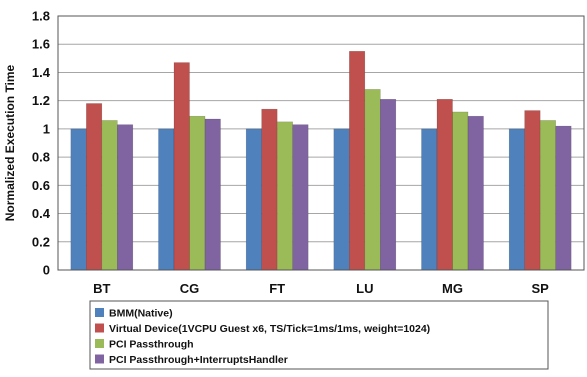 Image resolution: width=587 pixels, height=377 pixels. Describe the element at coordinates (41, 185) in the screenshot. I see `y-tick-label: 0.6` at that location.